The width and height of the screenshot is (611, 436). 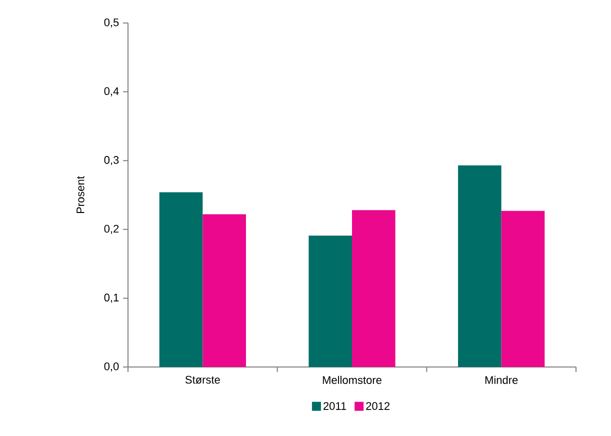 I want to click on x-tick-label: Mellomstore, so click(x=352, y=380).